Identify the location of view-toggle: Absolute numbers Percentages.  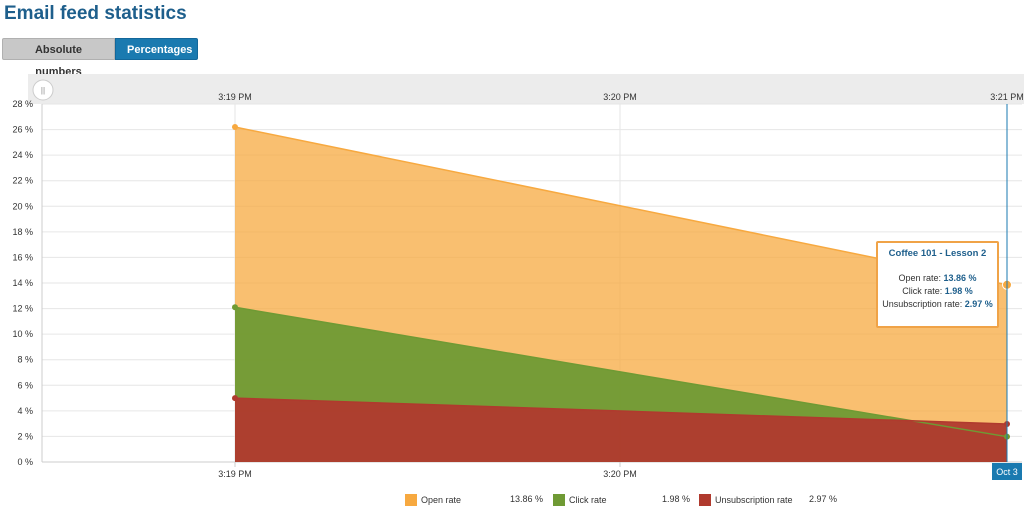
(100, 58).